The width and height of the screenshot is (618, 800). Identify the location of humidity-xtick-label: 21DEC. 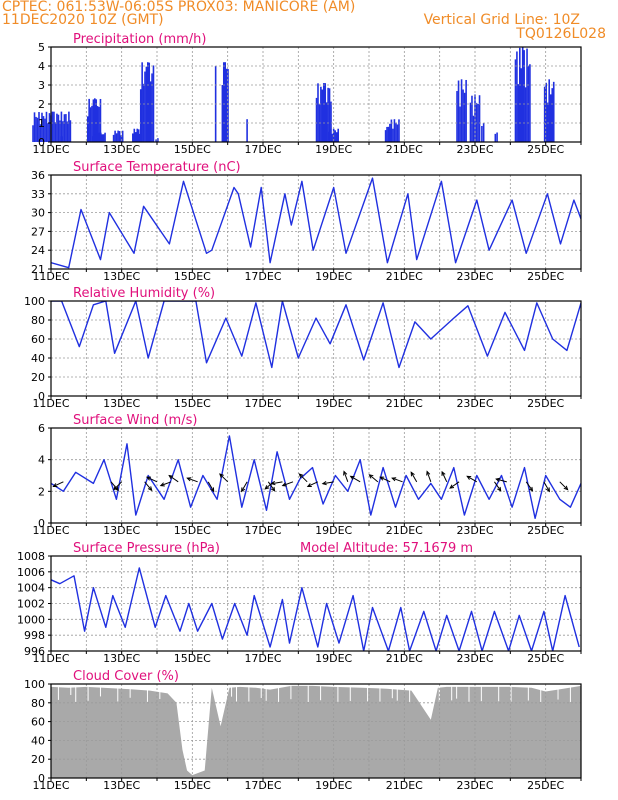
(404, 403).